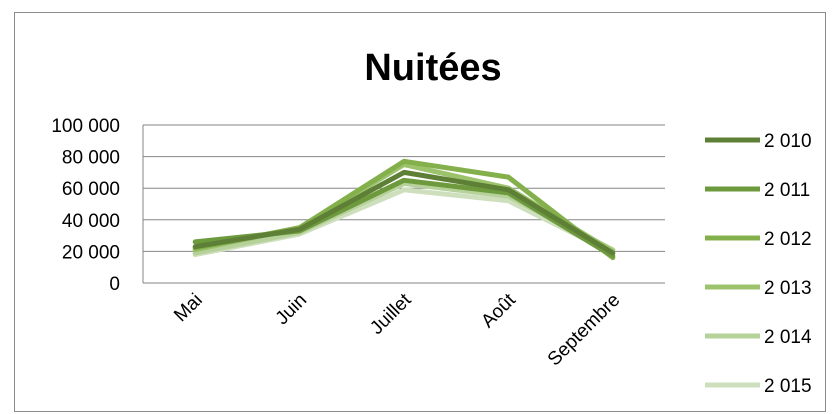 The height and width of the screenshot is (414, 832). I want to click on x-tick-label: Mai, so click(188, 308).